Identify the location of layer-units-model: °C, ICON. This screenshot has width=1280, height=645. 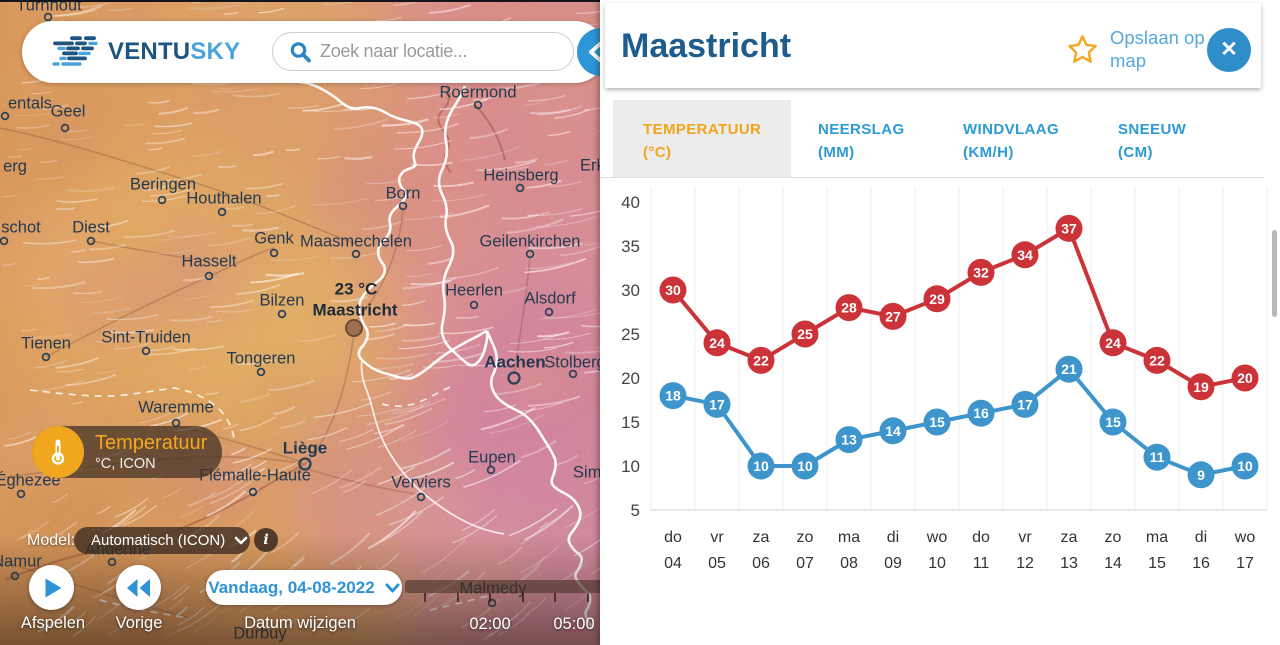
(125, 464).